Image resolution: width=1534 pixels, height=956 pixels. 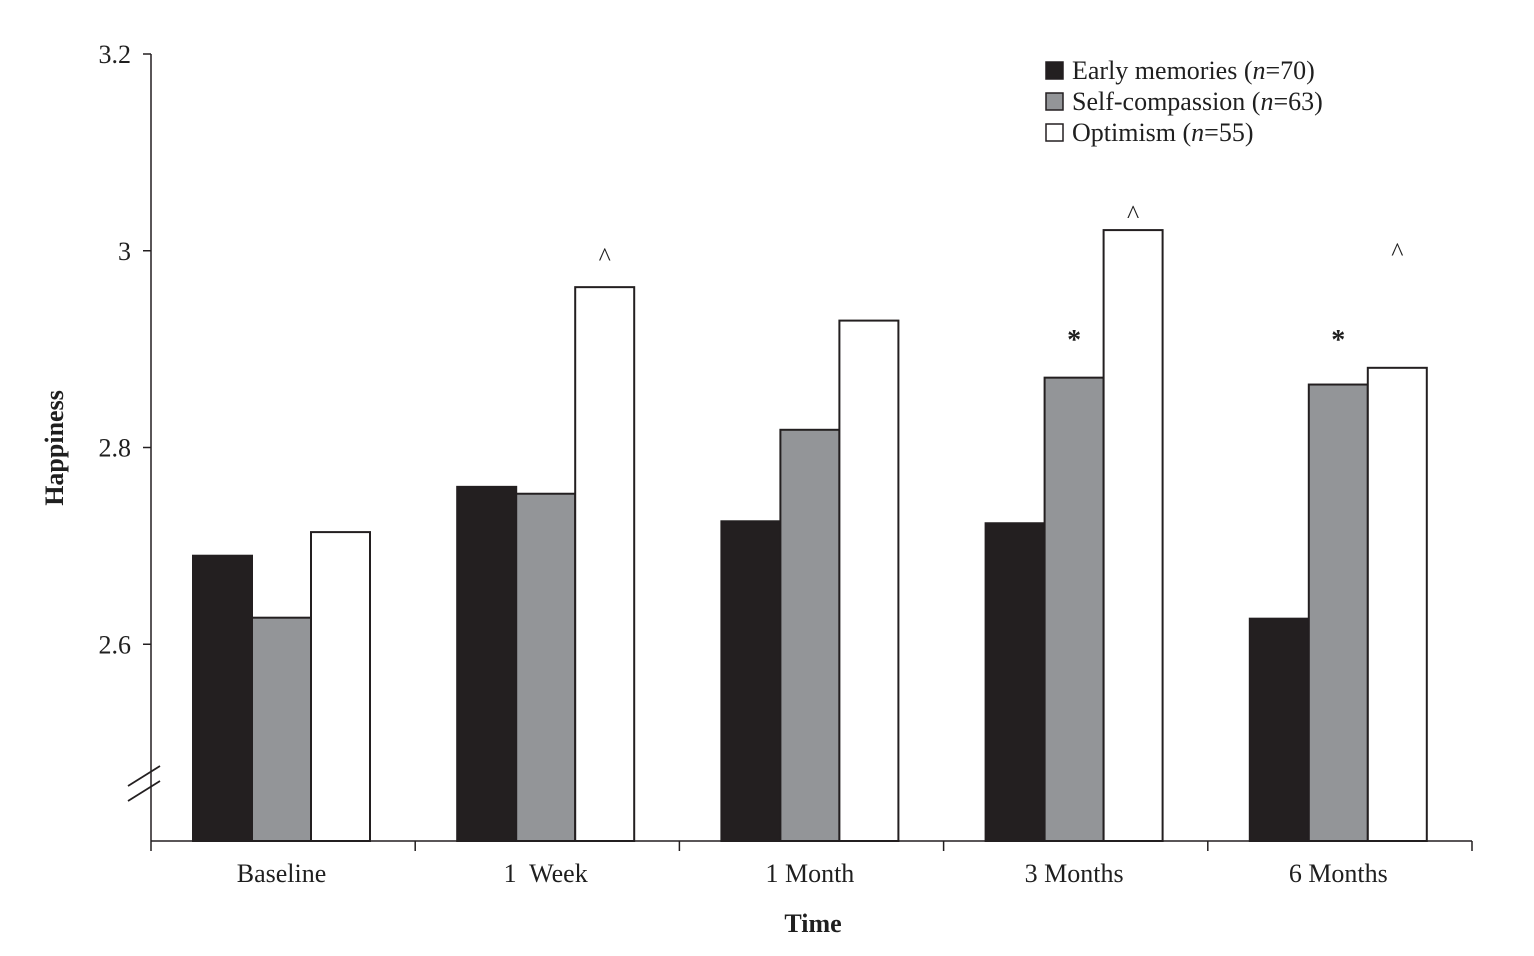 What do you see at coordinates (115, 54) in the screenshot?
I see `y-tick-label: 3.2` at bounding box center [115, 54].